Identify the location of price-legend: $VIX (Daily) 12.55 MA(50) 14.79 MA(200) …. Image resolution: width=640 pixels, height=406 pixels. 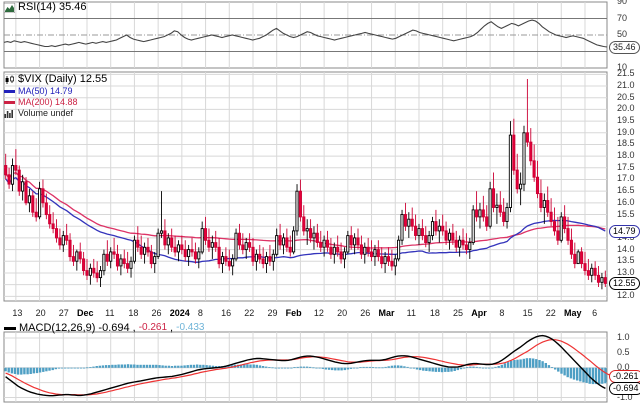
(55, 96).